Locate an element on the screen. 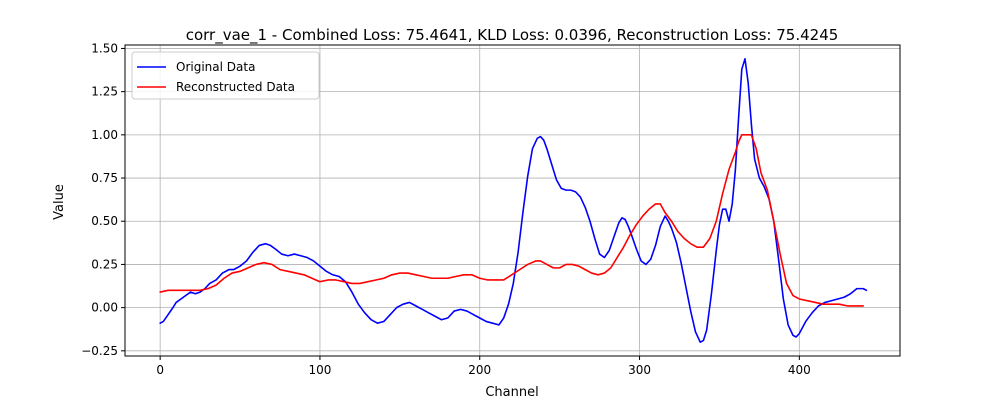  y-axis-label: Value is located at coordinates (59, 202).